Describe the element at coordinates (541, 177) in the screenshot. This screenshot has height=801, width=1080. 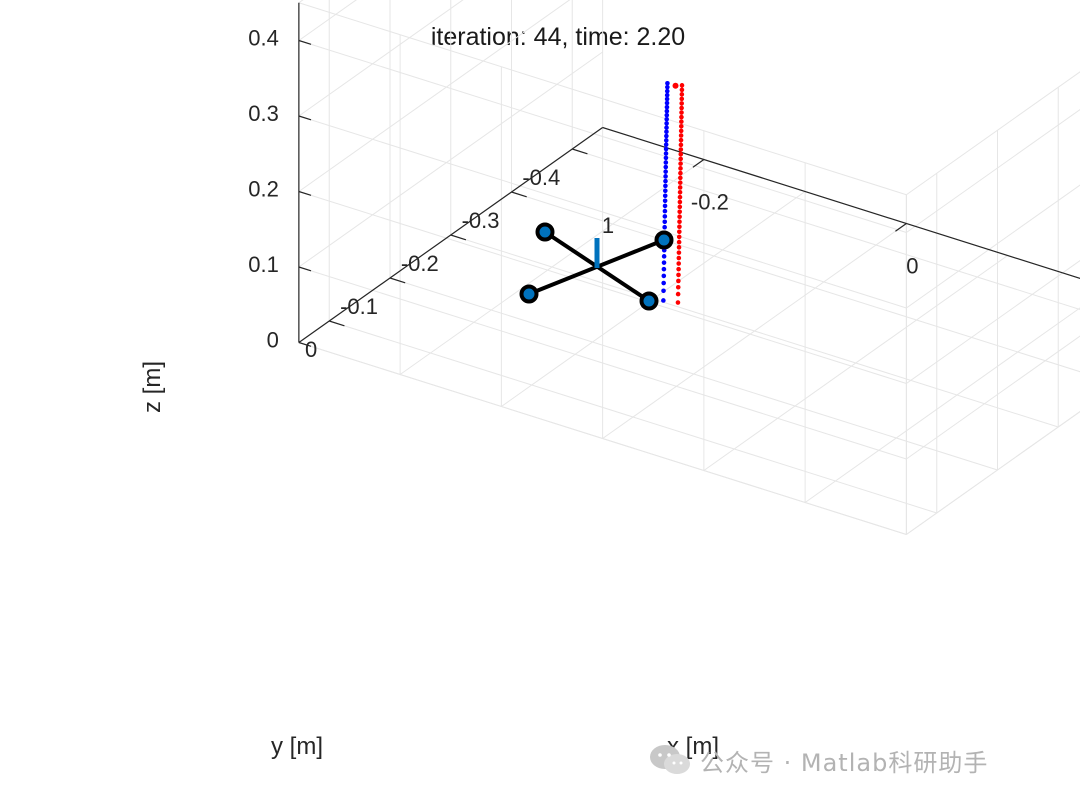
I see `y-tick-label: -0.4` at that location.